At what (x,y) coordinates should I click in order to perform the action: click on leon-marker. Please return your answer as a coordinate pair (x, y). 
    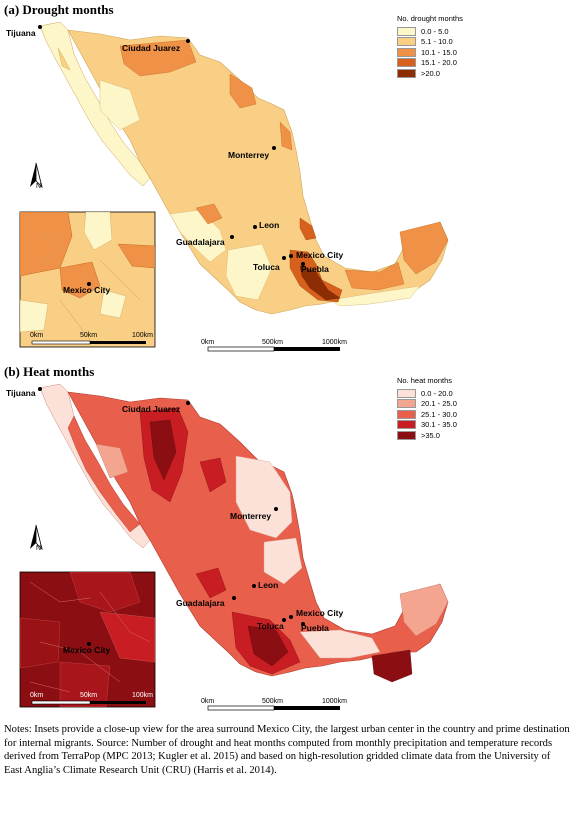
    Looking at the image, I should click on (255, 227).